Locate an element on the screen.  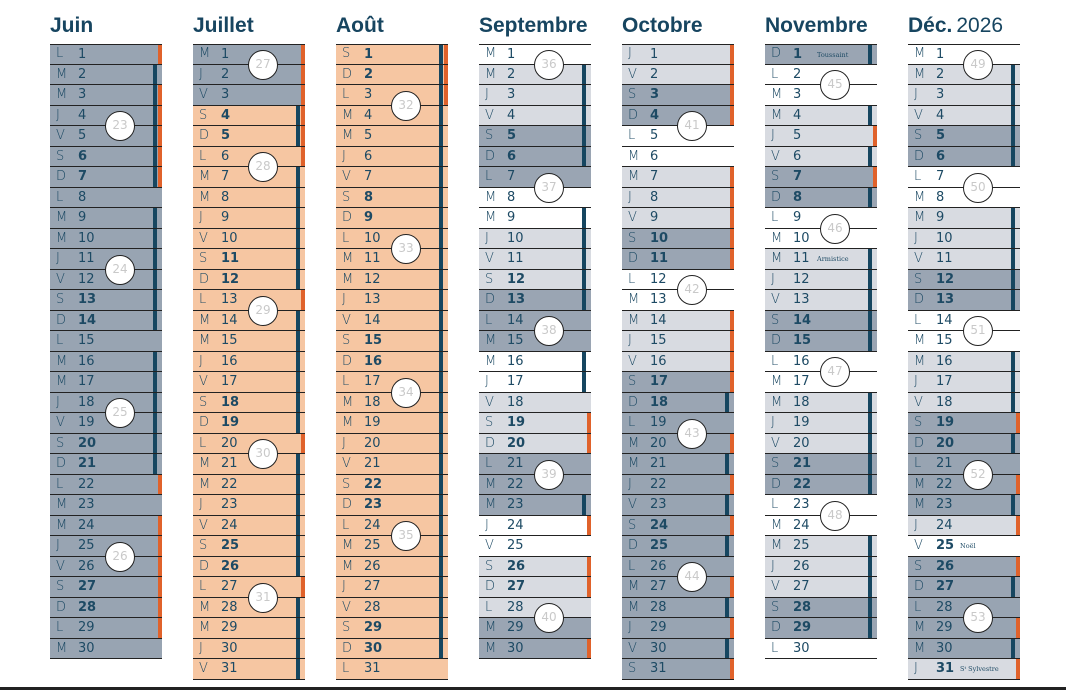
day-row: 2 is located at coordinates (106, 74).